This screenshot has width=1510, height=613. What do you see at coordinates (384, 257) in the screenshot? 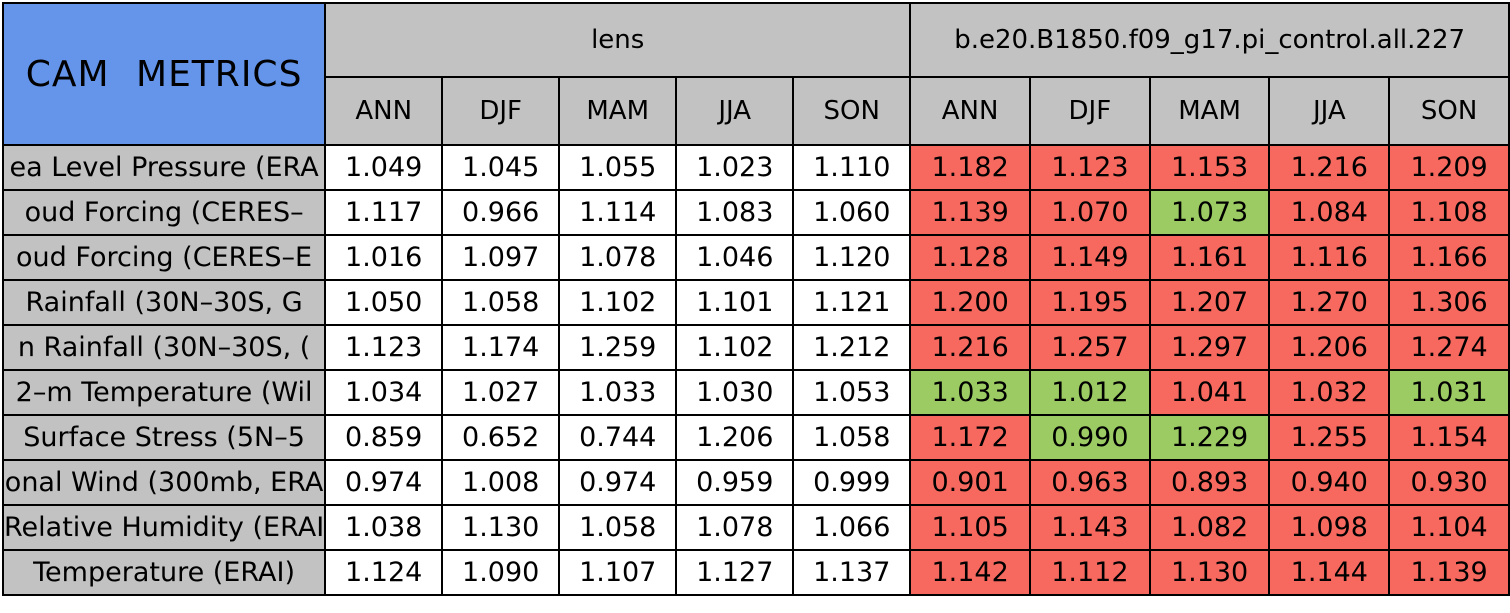
I see `lens-value-cell: 1.016` at bounding box center [384, 257].